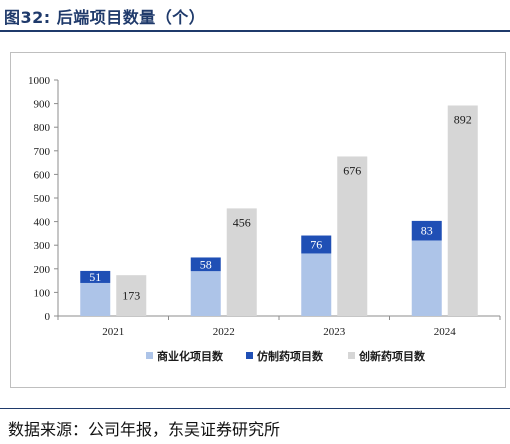 This screenshot has height=444, width=510. What do you see at coordinates (224, 332) in the screenshot?
I see `x-tick-label: 2022` at bounding box center [224, 332].